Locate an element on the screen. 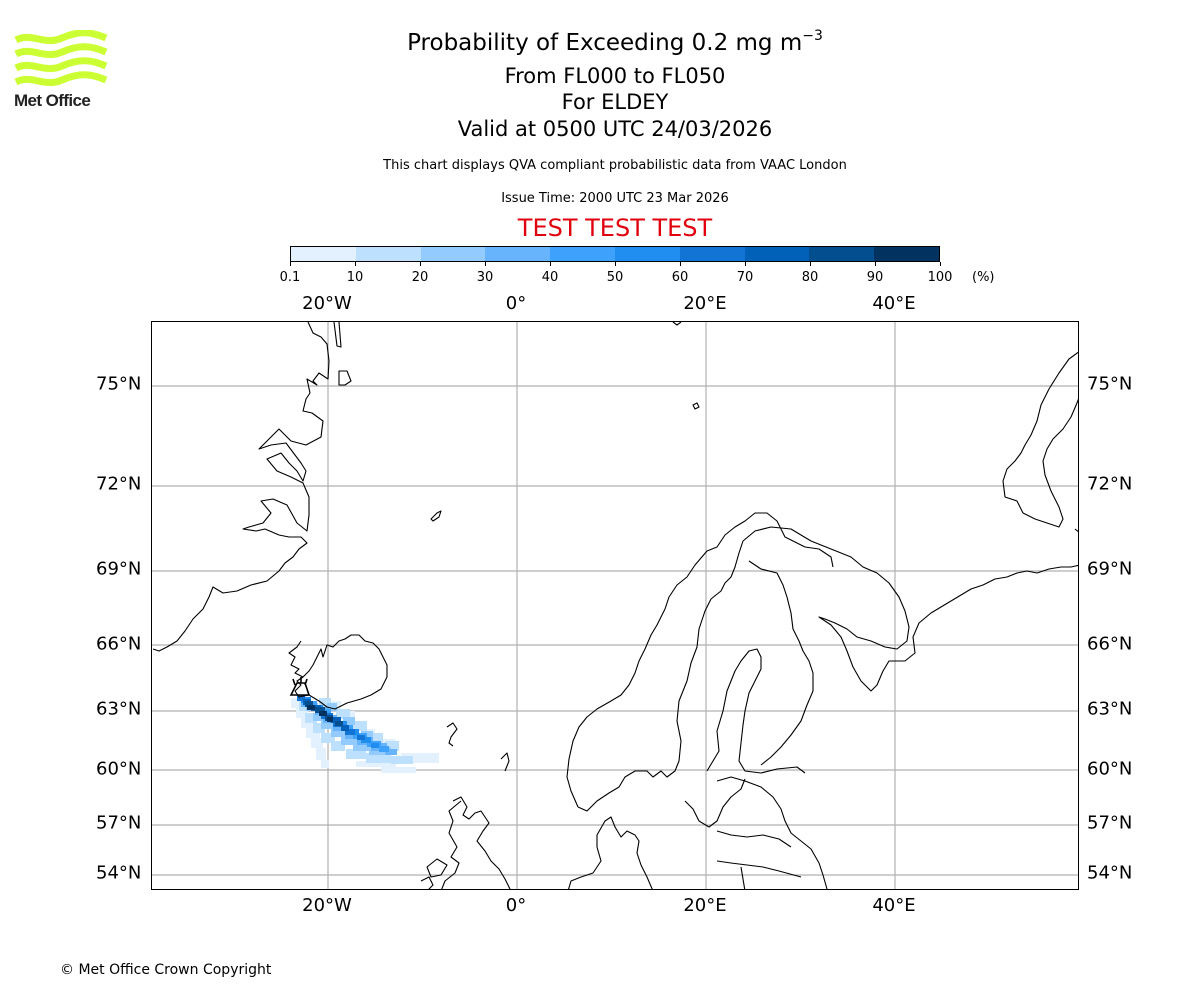  novaya-zemlya-coast is located at coordinates (1040, 439).